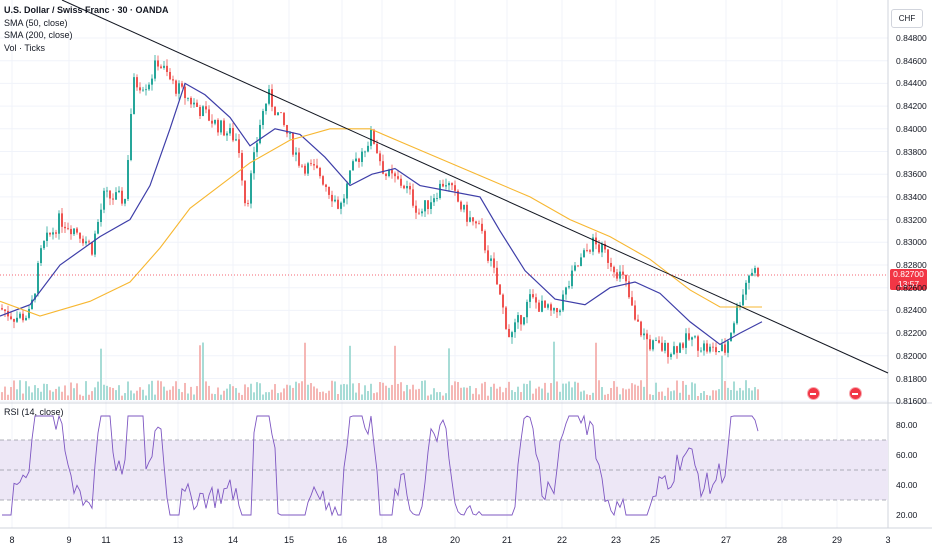 This screenshot has width=932, height=550. What do you see at coordinates (837, 540) in the screenshot?
I see `time-axis-label: 29` at bounding box center [837, 540].